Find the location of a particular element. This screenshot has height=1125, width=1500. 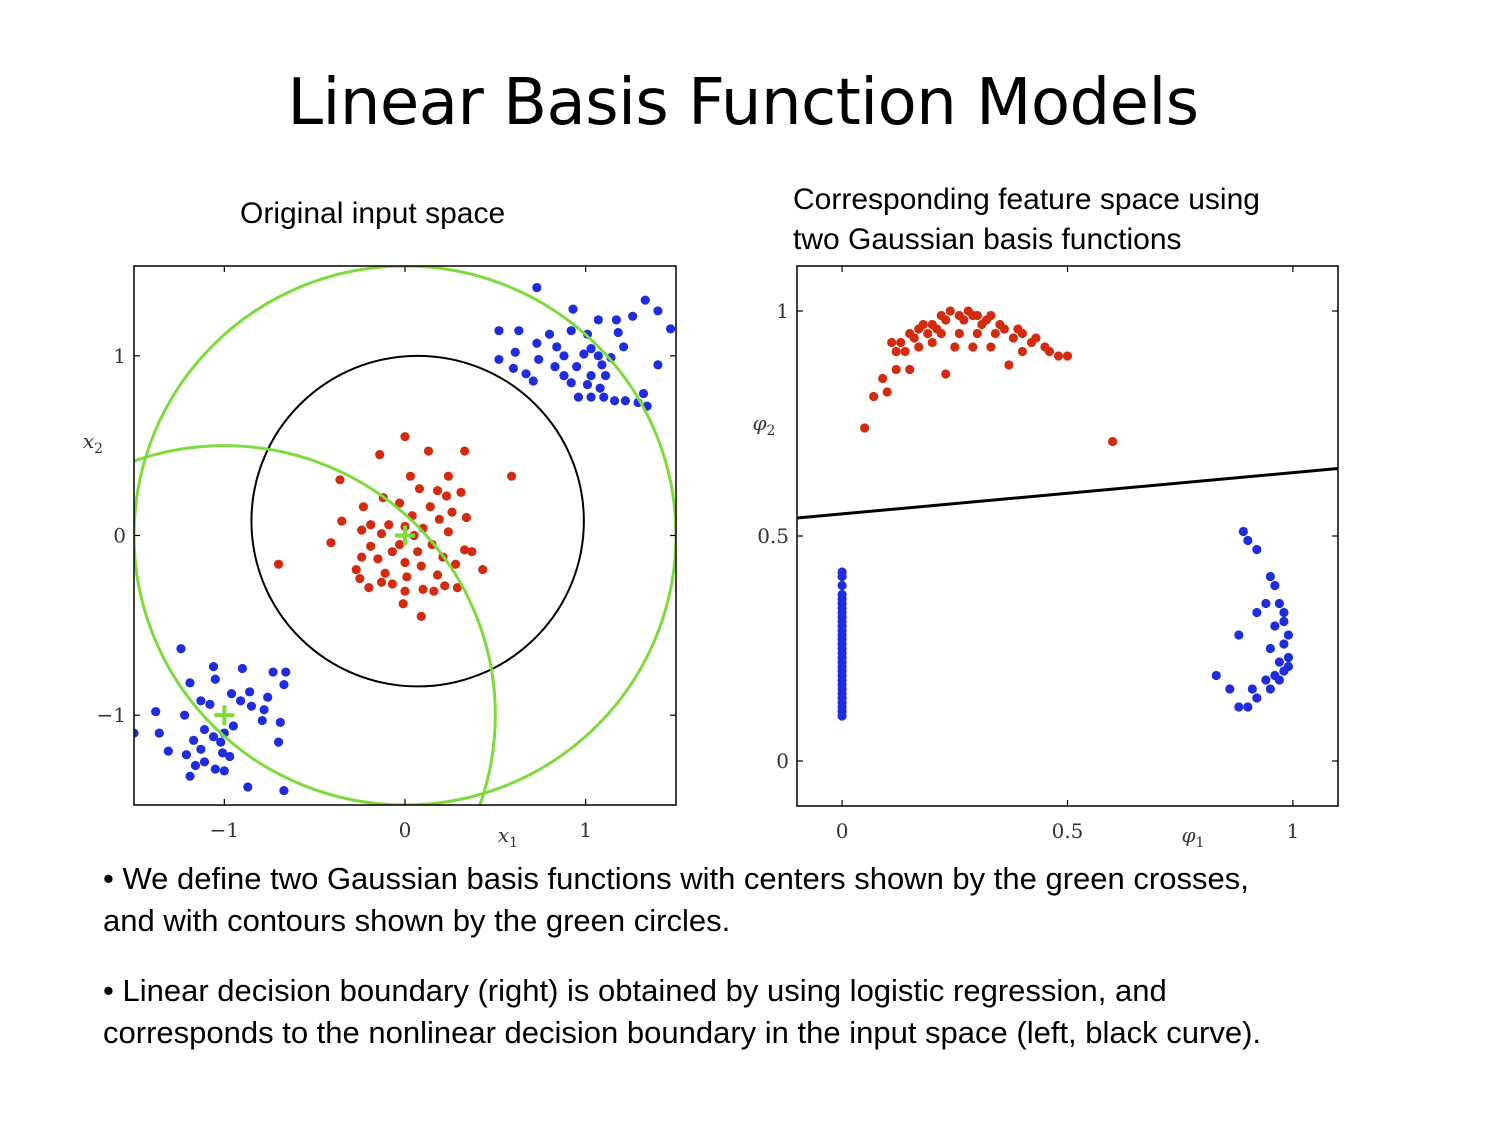

x-axis-label: φ1 is located at coordinates (1193, 837).